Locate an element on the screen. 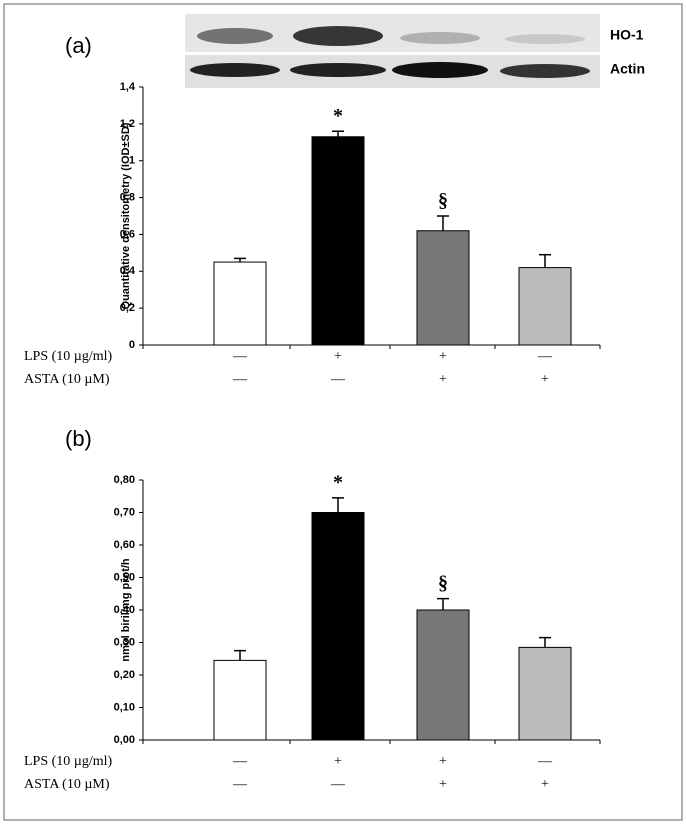  blot is located at coordinates (392, 51).